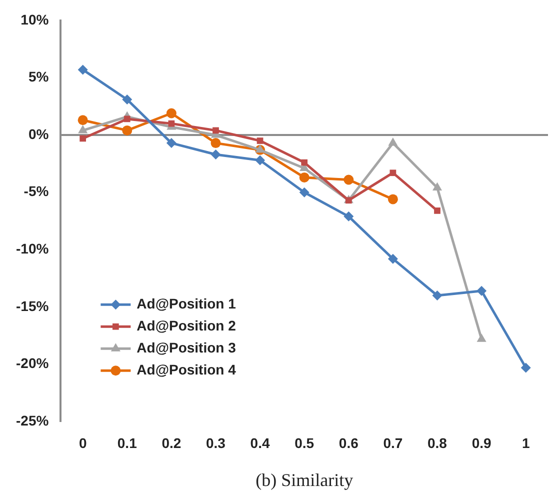 The width and height of the screenshot is (560, 500). What do you see at coordinates (82, 442) in the screenshot?
I see `x-tick-label: 0` at bounding box center [82, 442].